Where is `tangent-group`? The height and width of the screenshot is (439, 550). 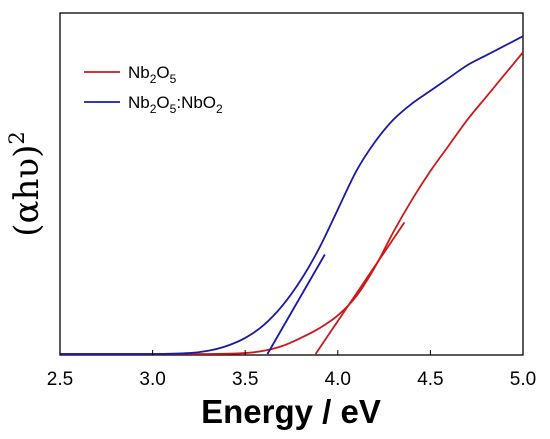
tangent-group is located at coordinates (336, 288).